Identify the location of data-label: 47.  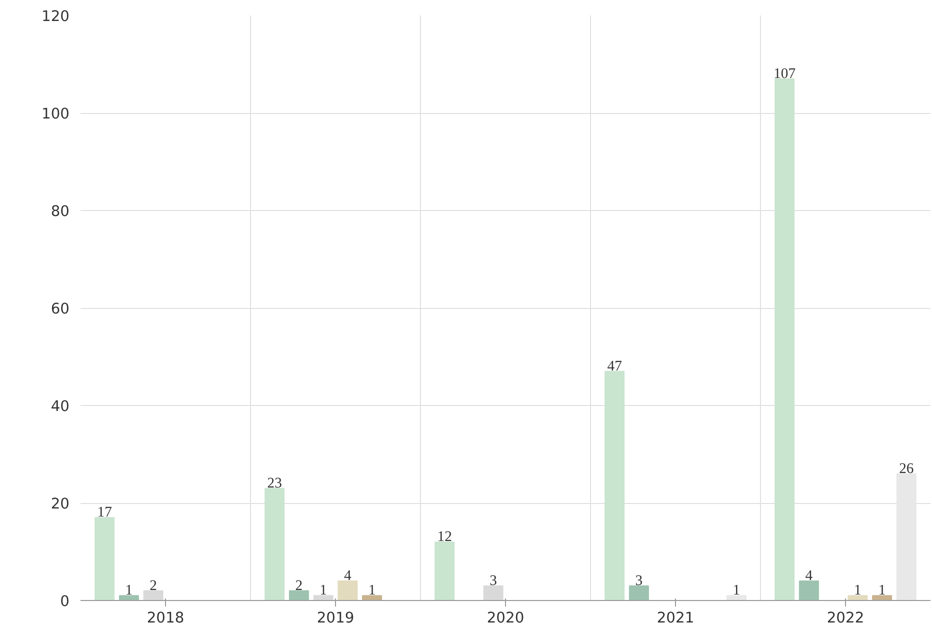
(614, 366).